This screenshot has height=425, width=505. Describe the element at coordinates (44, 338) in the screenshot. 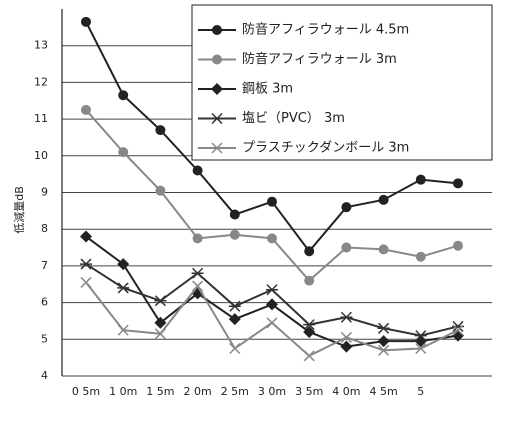

I see `y-tick-label: 5` at that location.